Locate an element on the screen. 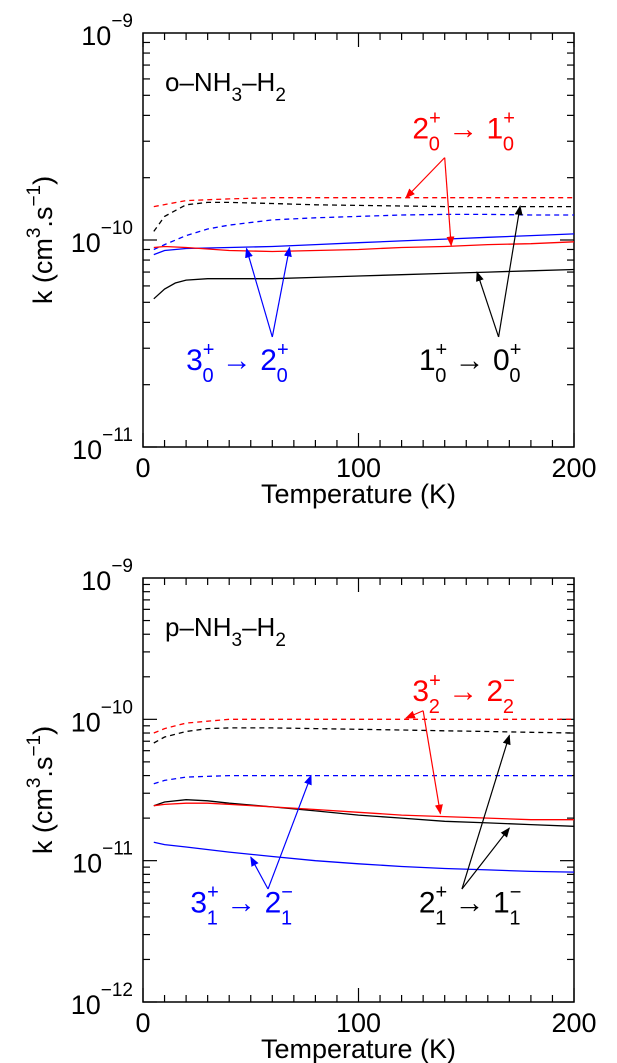 Image resolution: width=617 pixels, height=1063 pixels. transition-label-red: 3+ 2 → 2− 2 is located at coordinates (463, 694).